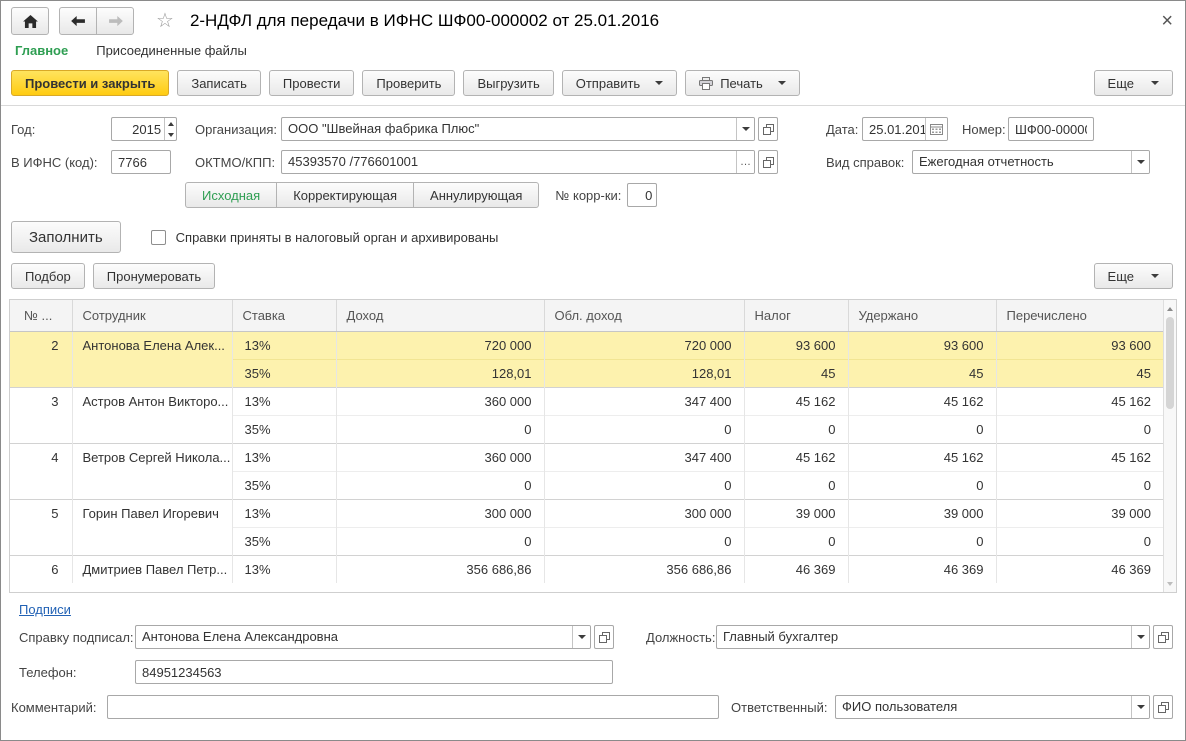 This screenshot has width=1186, height=741. I want to click on number-field, so click(1051, 129).